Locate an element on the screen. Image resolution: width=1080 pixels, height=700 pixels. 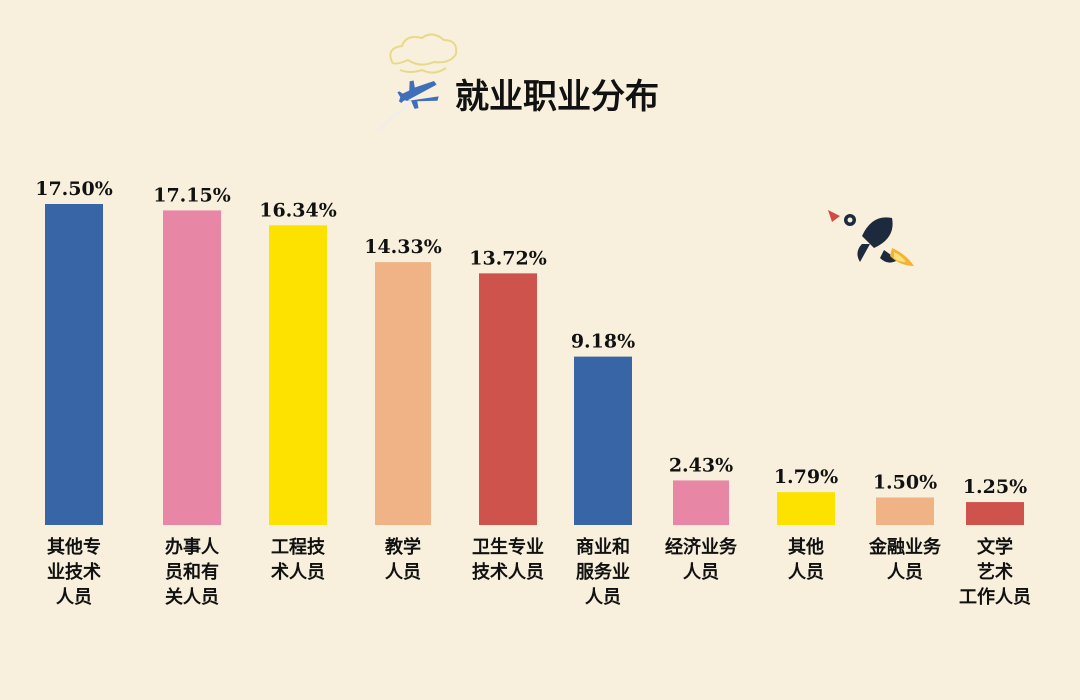
category-label: 卫生专业技术人员 is located at coordinates (508, 559).